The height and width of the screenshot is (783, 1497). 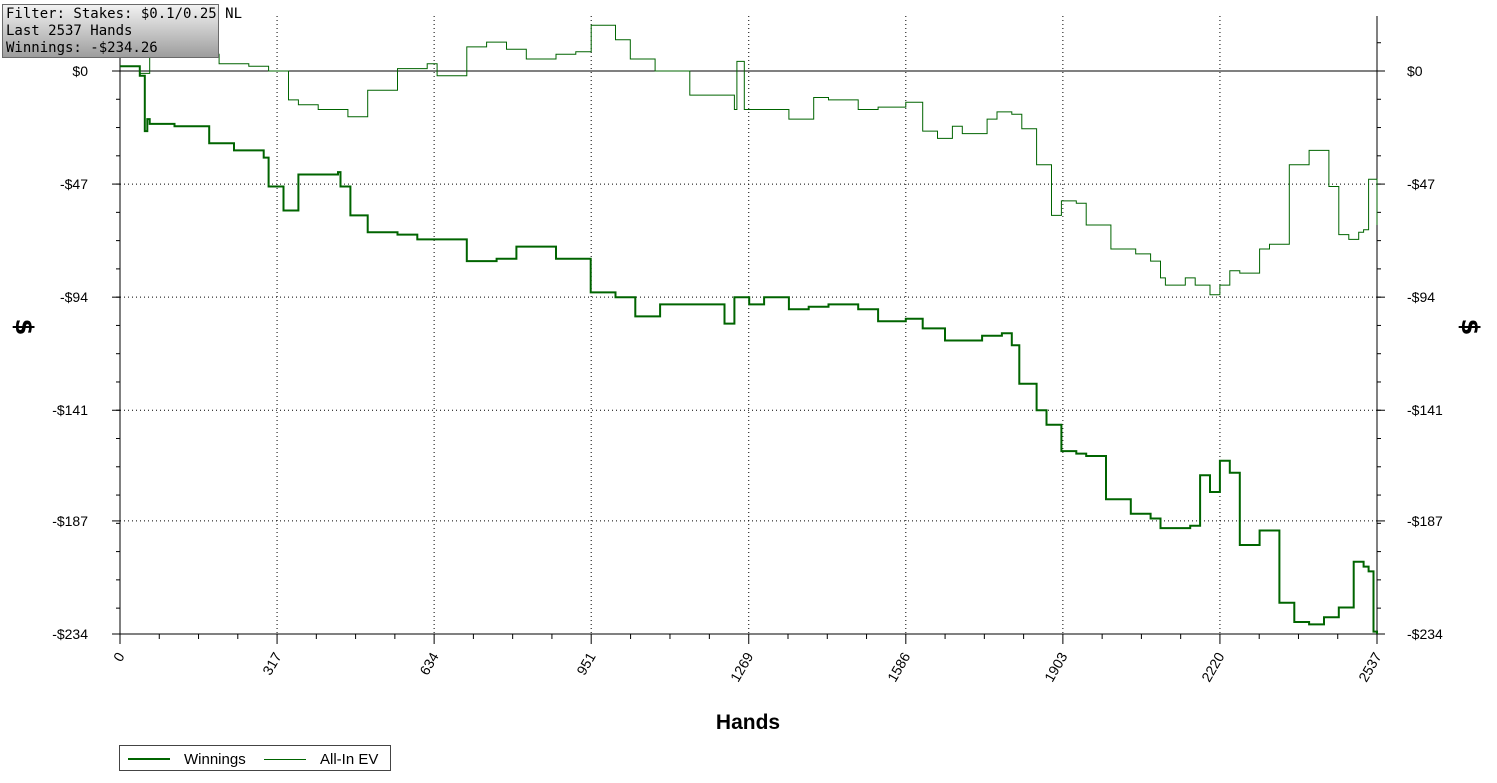 What do you see at coordinates (742, 666) in the screenshot?
I see `x-tick-label: 1269` at bounding box center [742, 666].